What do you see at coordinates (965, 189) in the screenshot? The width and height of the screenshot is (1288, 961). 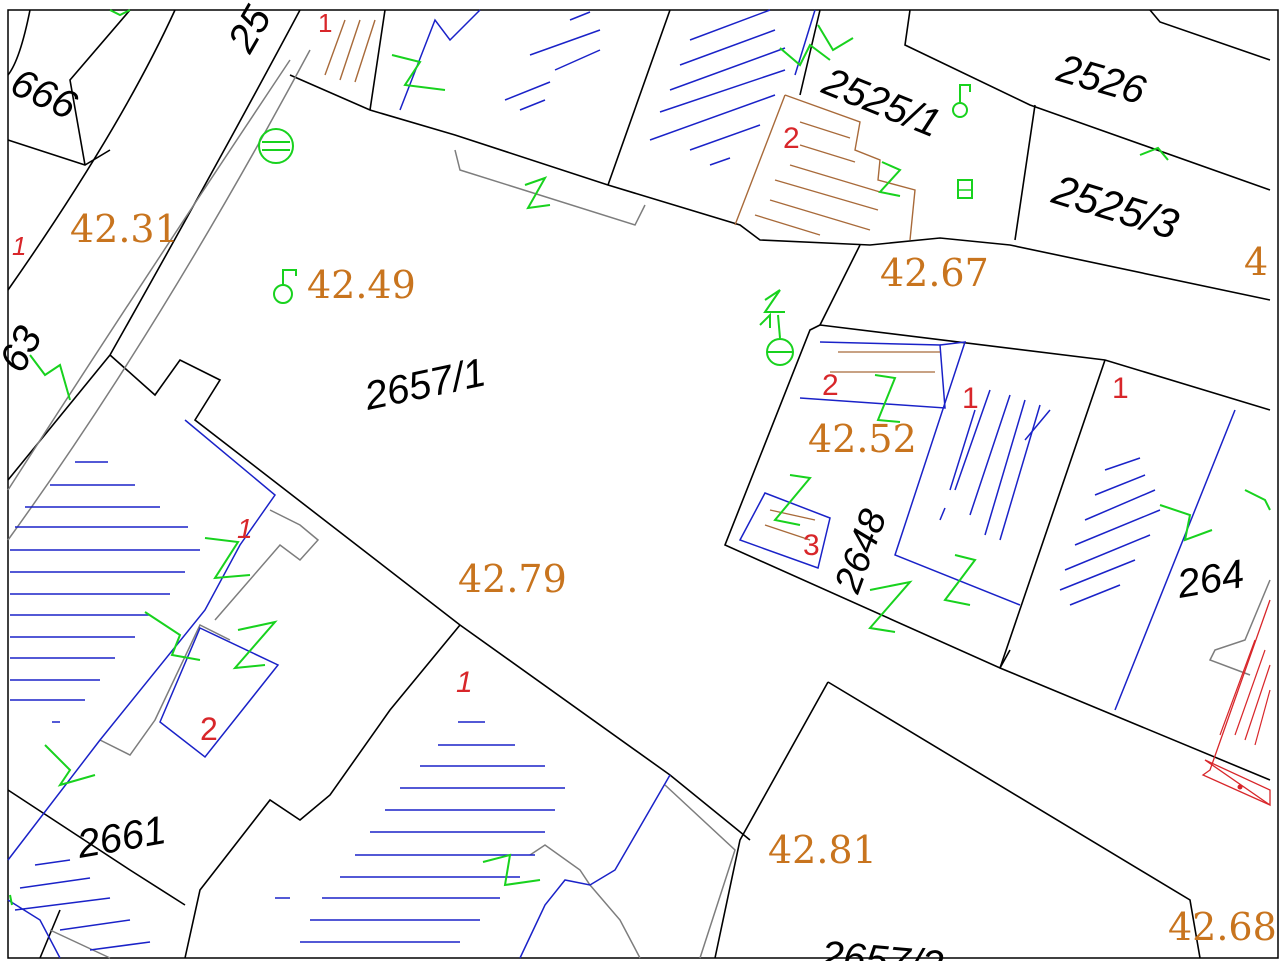 I see `box-icon` at bounding box center [965, 189].